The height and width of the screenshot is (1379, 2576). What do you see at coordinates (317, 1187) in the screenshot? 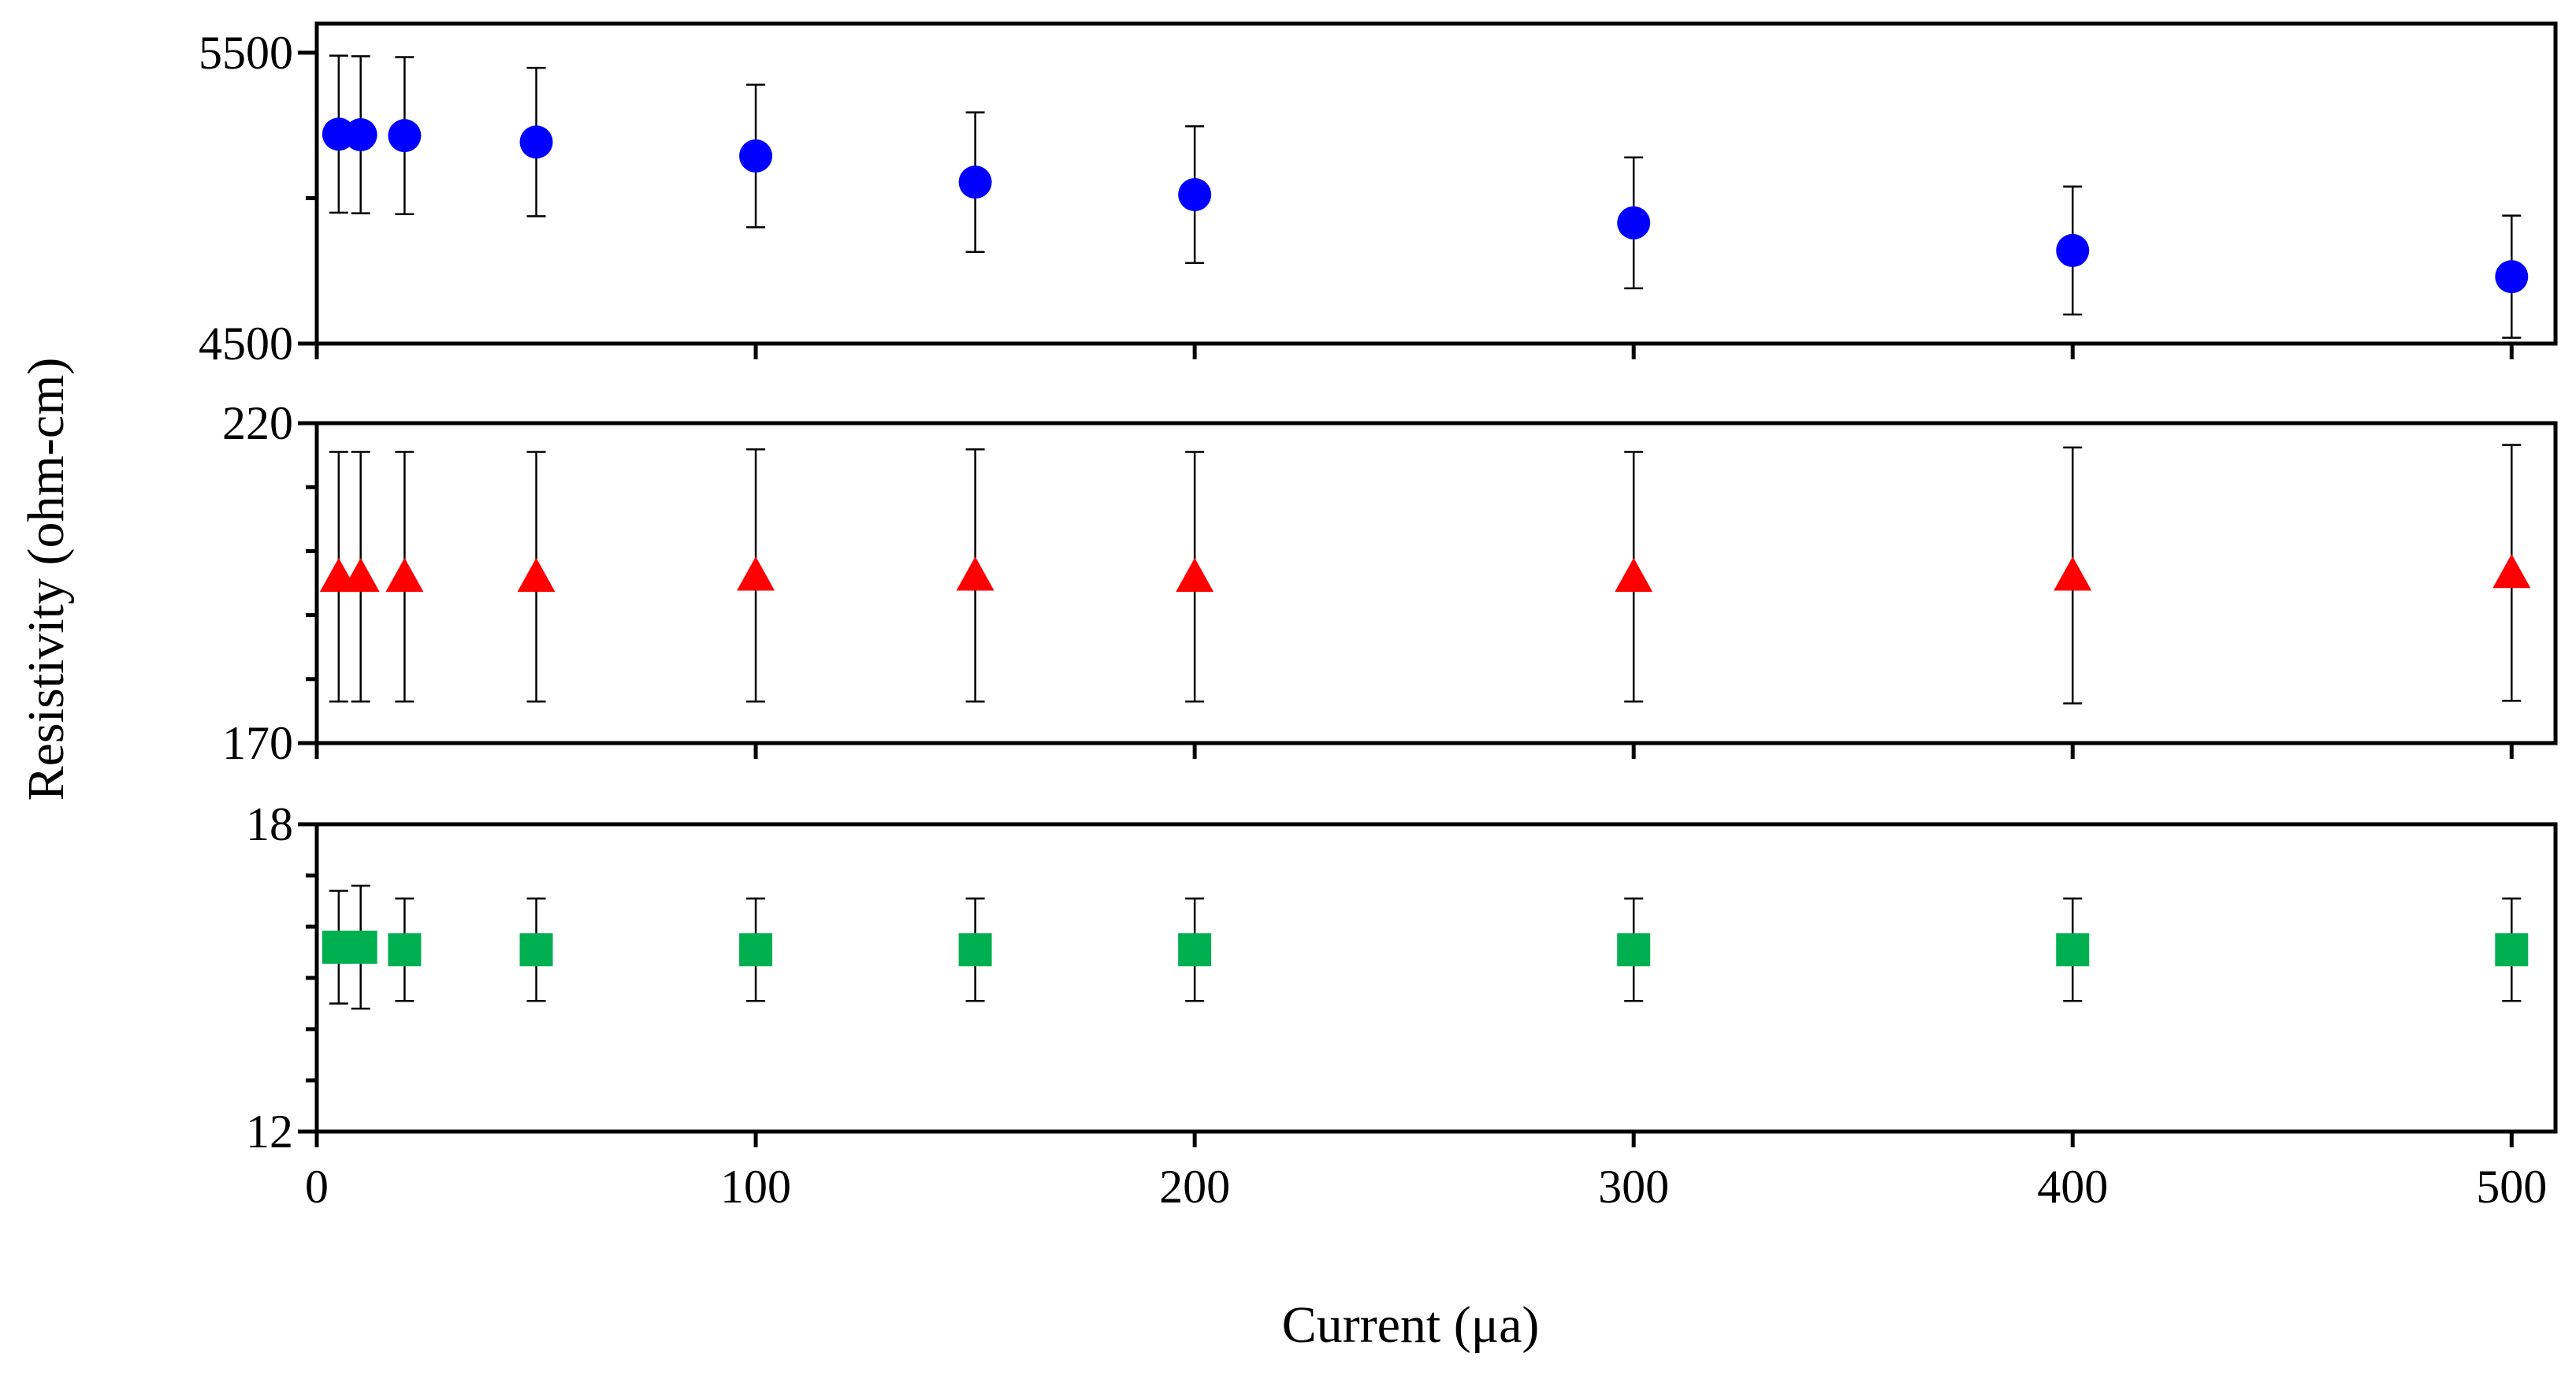
I see `x-tick-label: 0` at bounding box center [317, 1187].